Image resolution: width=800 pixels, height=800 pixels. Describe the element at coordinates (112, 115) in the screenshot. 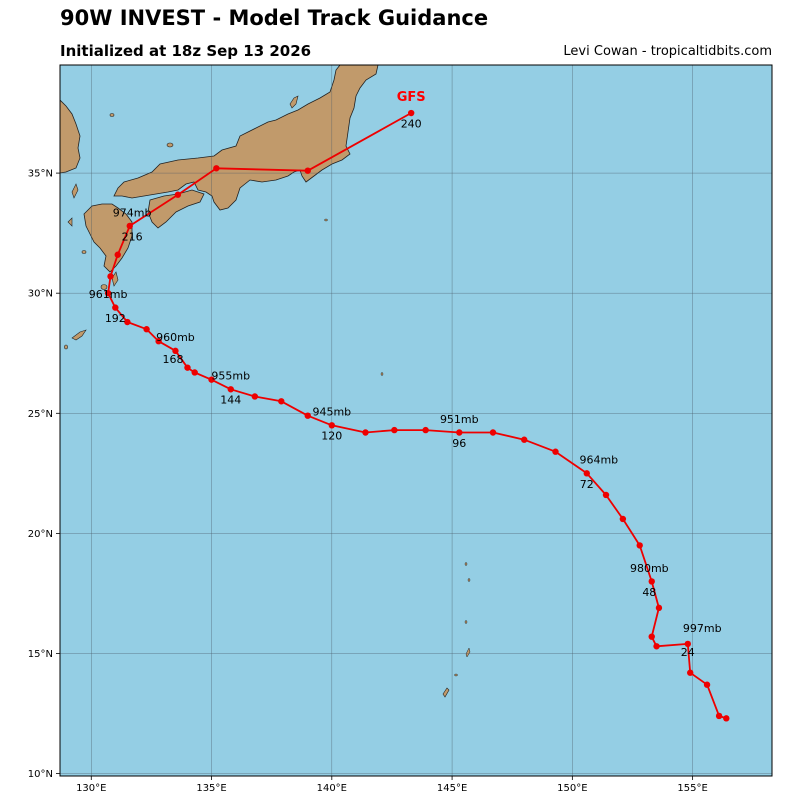

I see `small-island` at that location.